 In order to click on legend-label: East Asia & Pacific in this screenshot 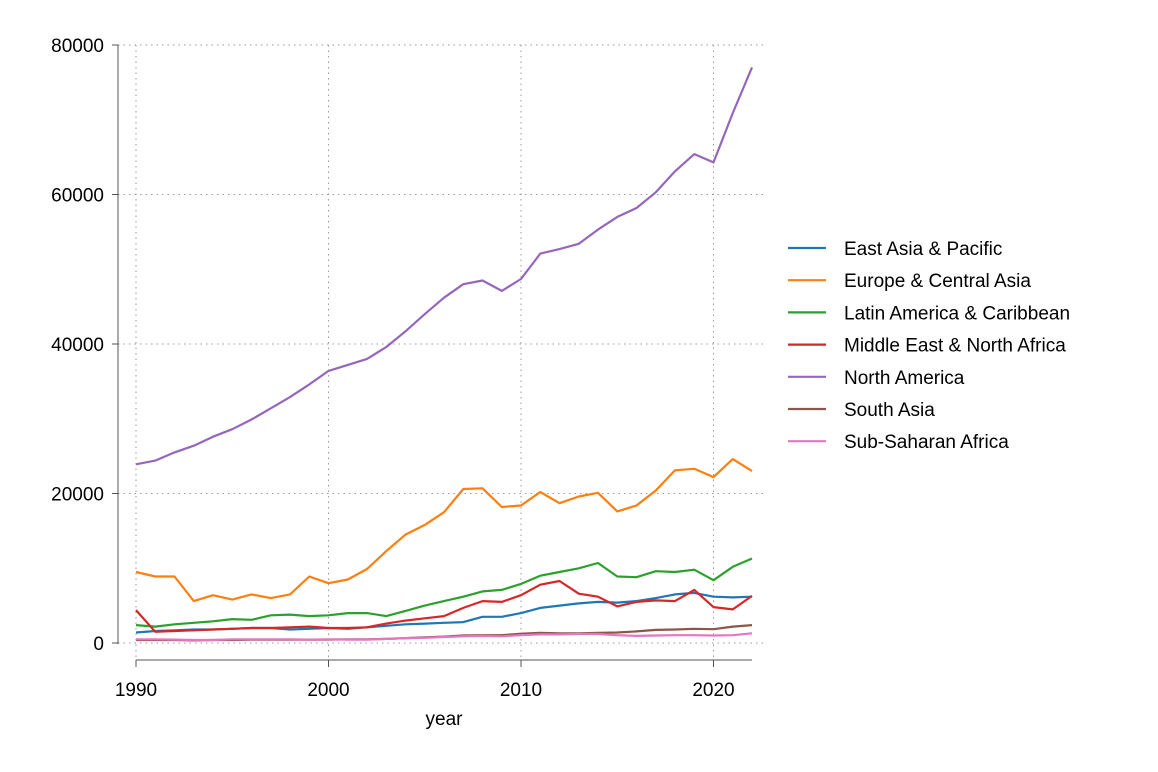, I will do `click(923, 249)`.